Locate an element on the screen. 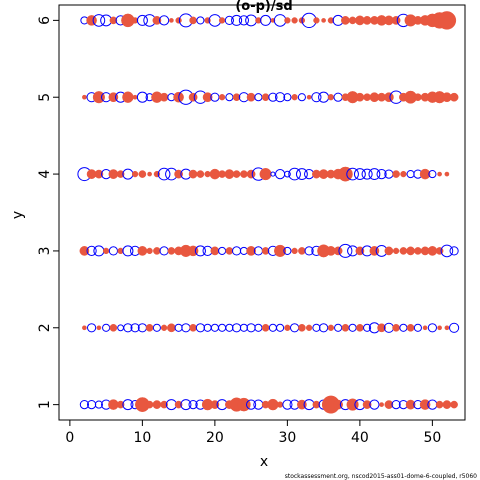 Image resolution: width=480 pixels, height=480 pixels. y-tick-label: 5 is located at coordinates (45, 97).